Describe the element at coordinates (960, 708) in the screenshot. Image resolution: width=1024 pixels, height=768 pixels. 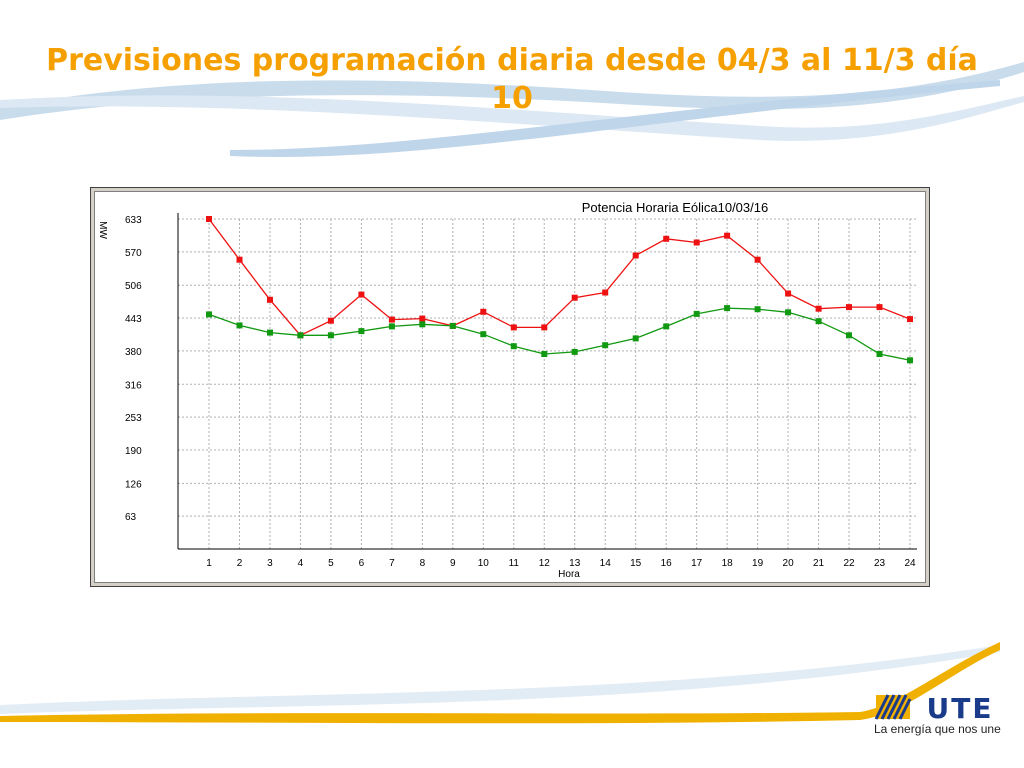
I see `logo-text: UTE` at that location.